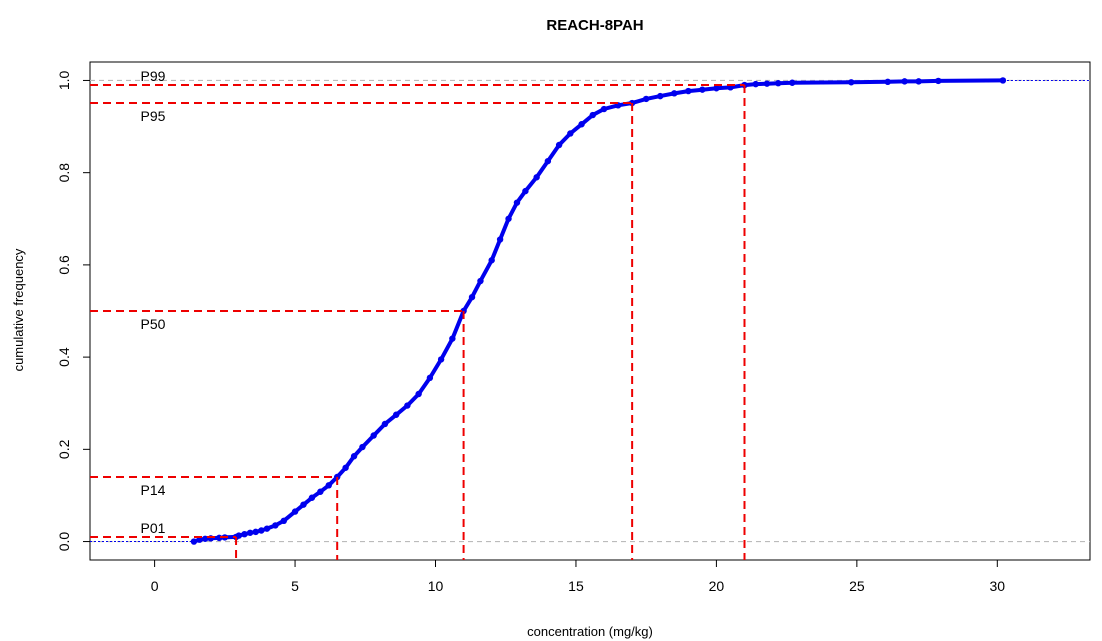 The image size is (1102, 641). Describe the element at coordinates (64, 265) in the screenshot. I see `y-tick-label: 0.6` at that location.